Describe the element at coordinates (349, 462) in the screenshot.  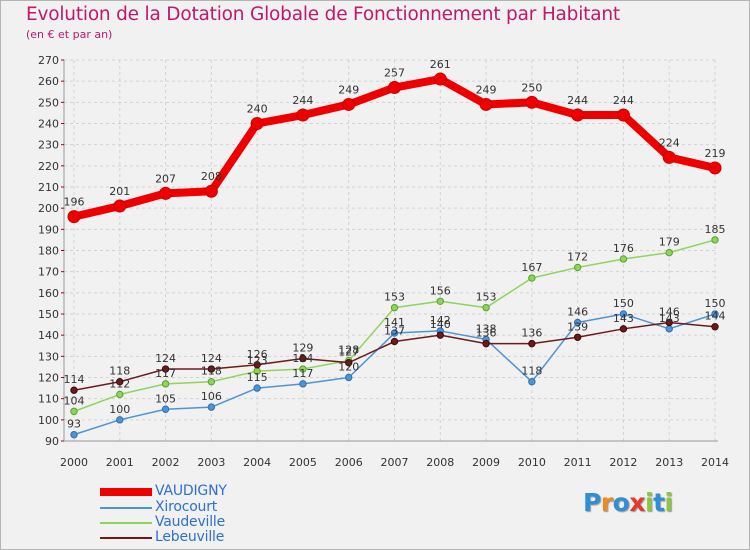
I see `x-tick-label-2006: 2006` at that location.